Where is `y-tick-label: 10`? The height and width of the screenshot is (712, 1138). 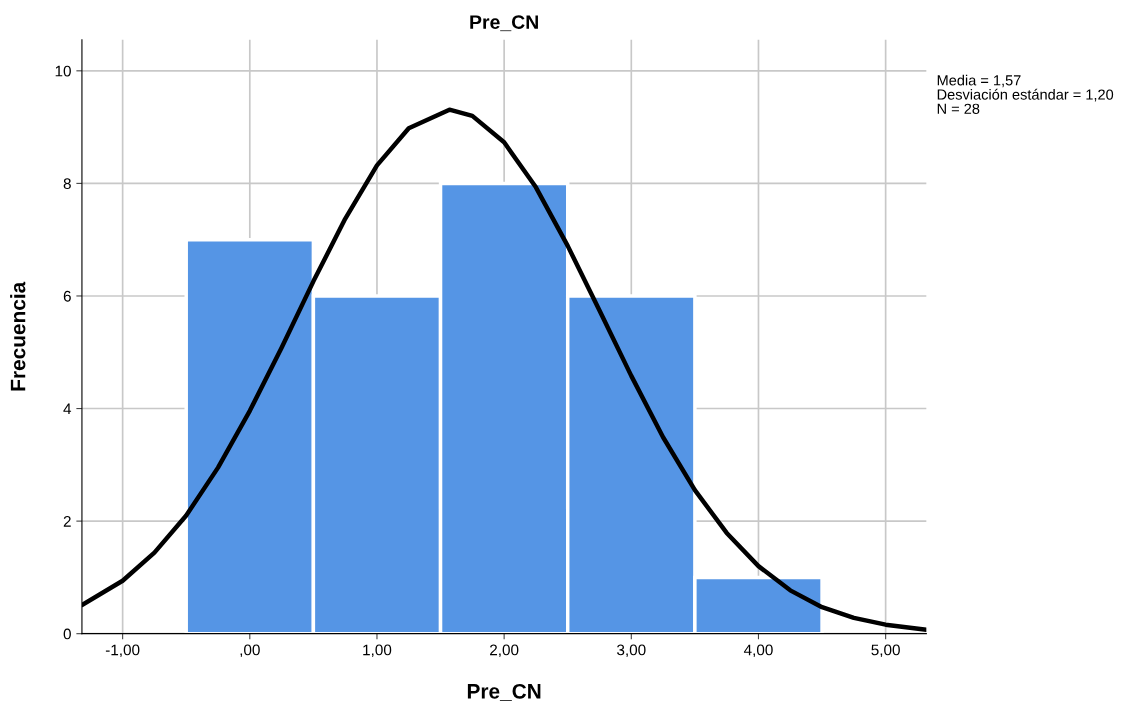
y-tick-label: 10 is located at coordinates (63, 71).